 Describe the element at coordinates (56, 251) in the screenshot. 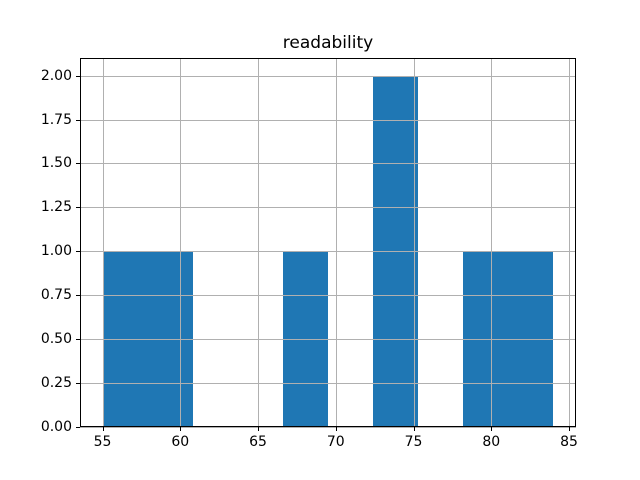

I see `y-tick-label: 1.00` at that location.